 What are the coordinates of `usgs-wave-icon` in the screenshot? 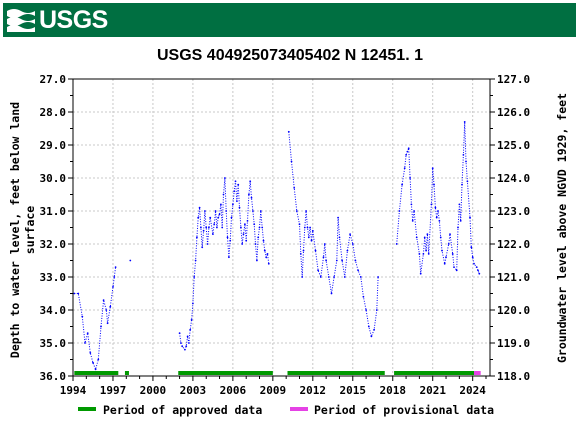 It's located at (21, 20).